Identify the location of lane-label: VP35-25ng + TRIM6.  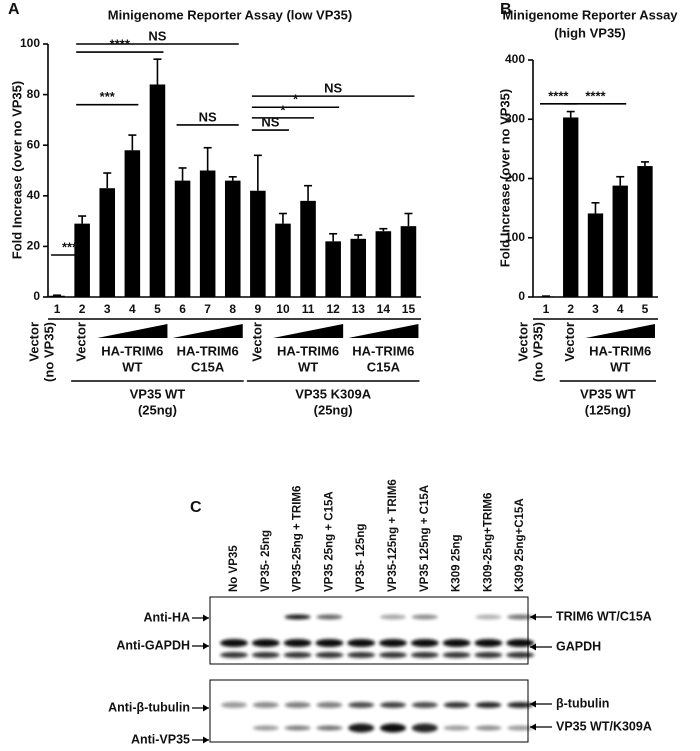
(298, 539).